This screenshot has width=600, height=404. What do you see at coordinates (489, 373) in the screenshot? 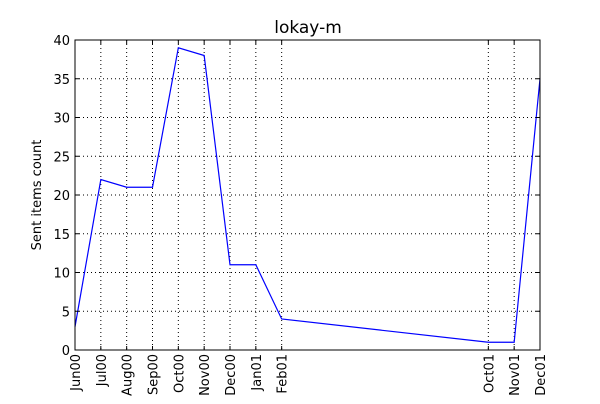
I see `x-tick-label: Oct01` at bounding box center [489, 373].